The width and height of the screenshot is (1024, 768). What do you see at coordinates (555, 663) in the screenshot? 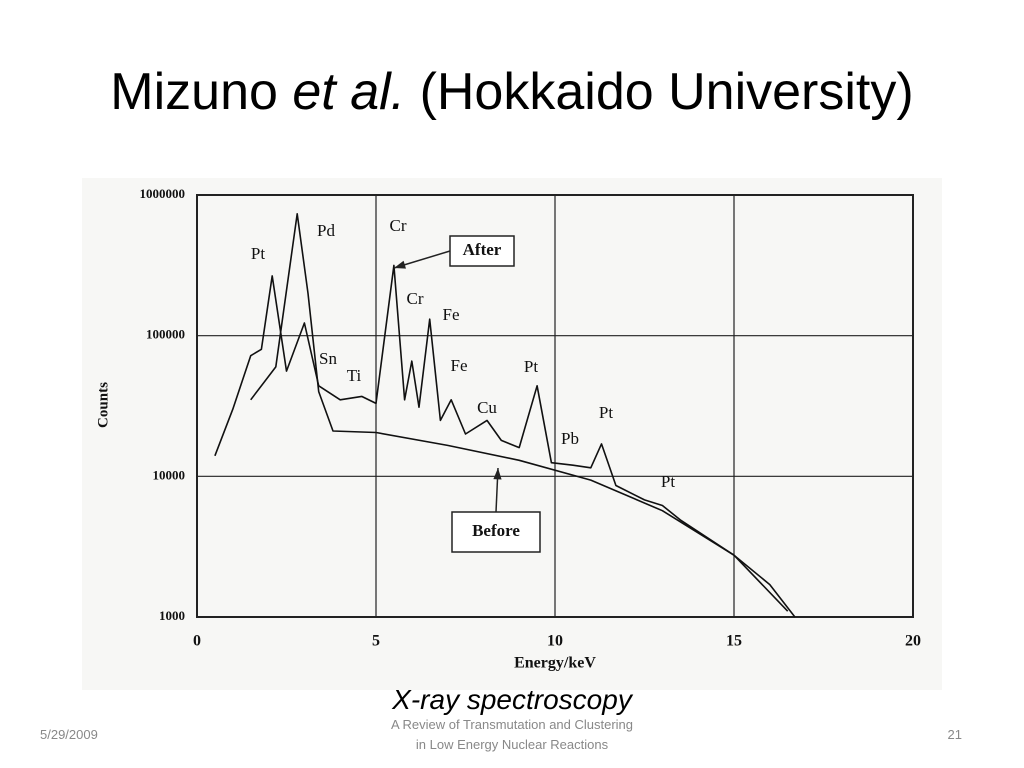
I see `x-axis-label: Energy/keV` at bounding box center [555, 663].